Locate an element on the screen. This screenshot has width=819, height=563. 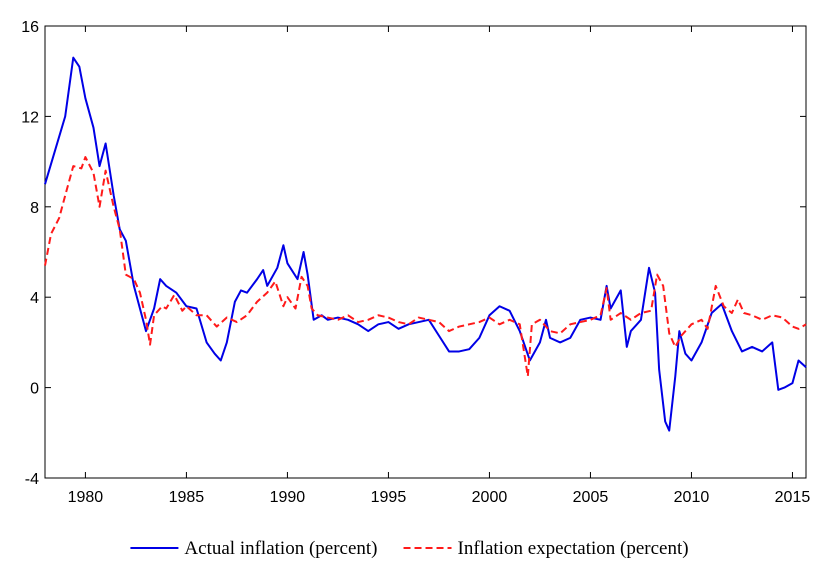
x-tick-label: 2015 is located at coordinates (793, 497).